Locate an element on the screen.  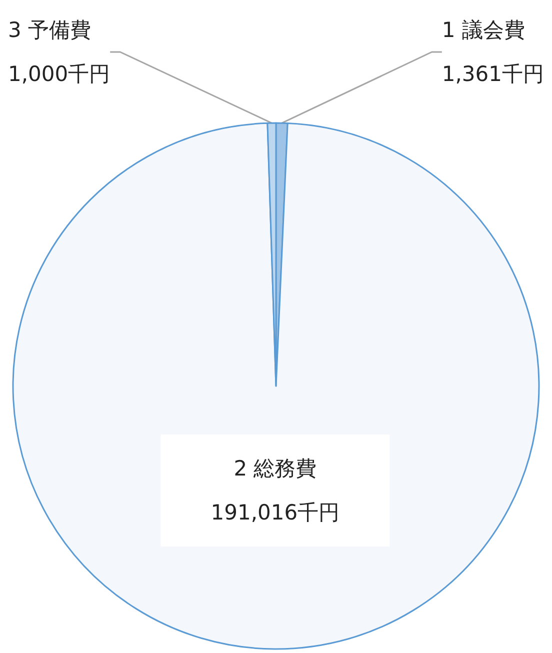
slice-label: 1 議会費 is located at coordinates (483, 30).